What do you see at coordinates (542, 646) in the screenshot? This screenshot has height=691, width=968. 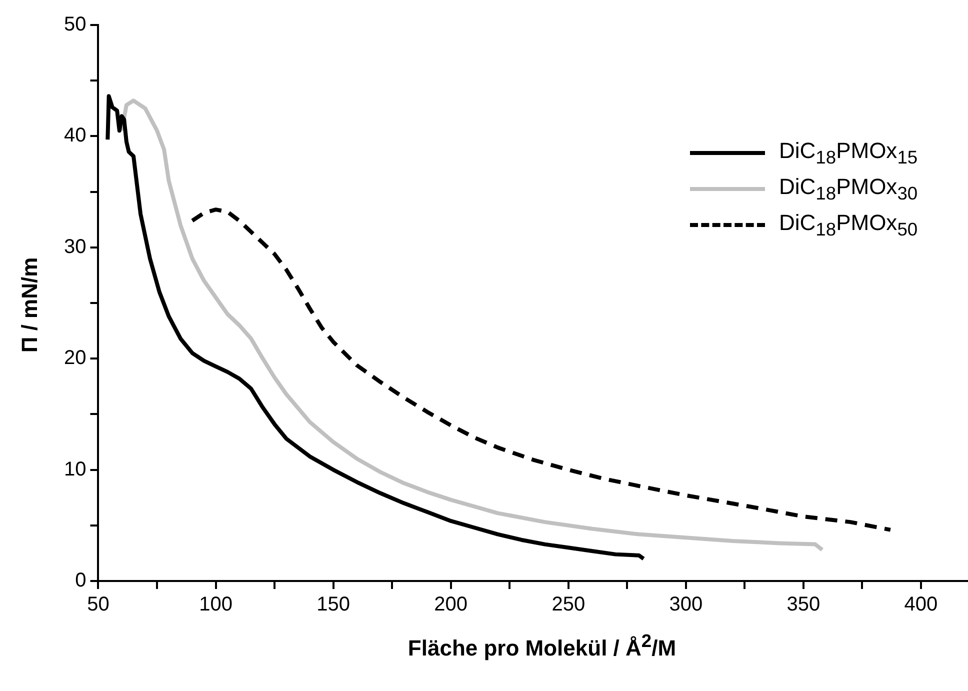 I see `x-axis-title: Fläche pro Molekül / Å$^{2}$/M` at bounding box center [542, 646].